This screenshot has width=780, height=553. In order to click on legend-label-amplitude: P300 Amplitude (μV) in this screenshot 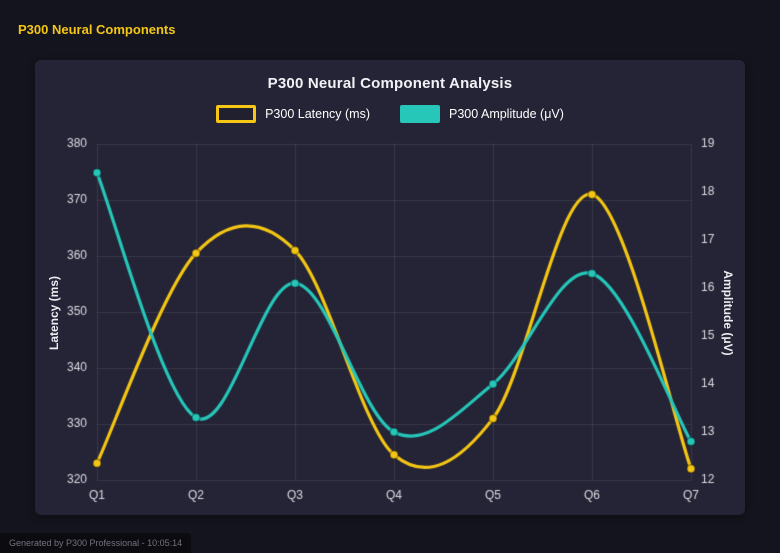, I will do `click(506, 114)`.